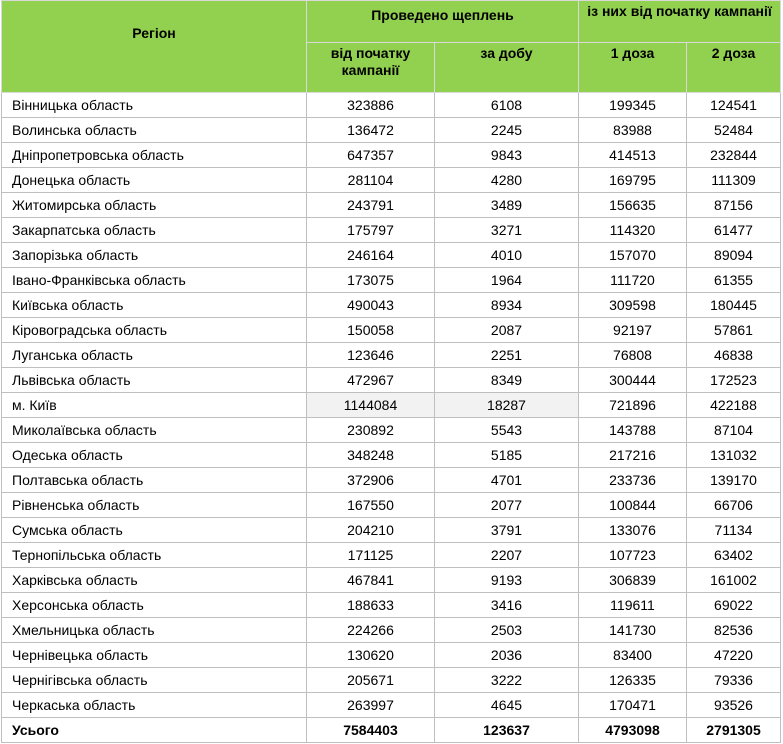  Describe the element at coordinates (370, 455) in the screenshot. I see `value-cell: 348248` at that location.